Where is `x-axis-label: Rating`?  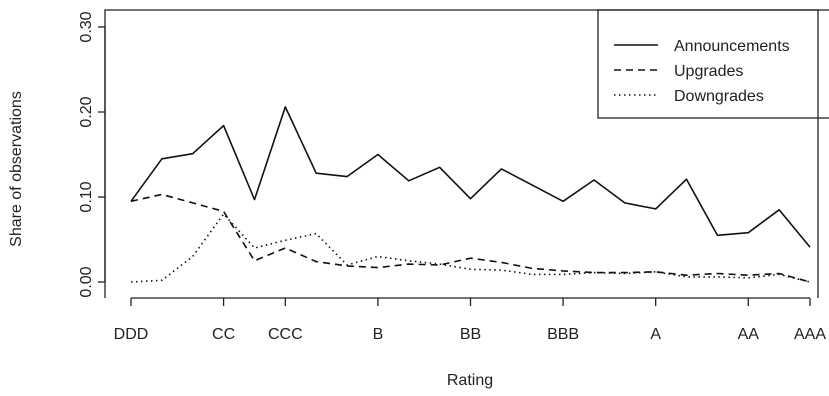 x-axis-label: Rating is located at coordinates (470, 380).